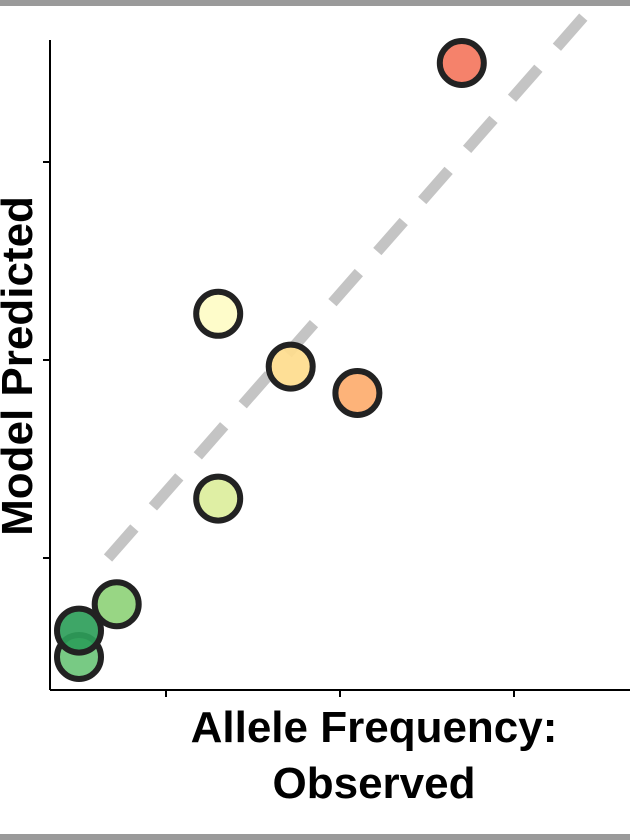 This screenshot has width=630, height=840. I want to click on x-axis-title-line-2: Observed, so click(374, 783).